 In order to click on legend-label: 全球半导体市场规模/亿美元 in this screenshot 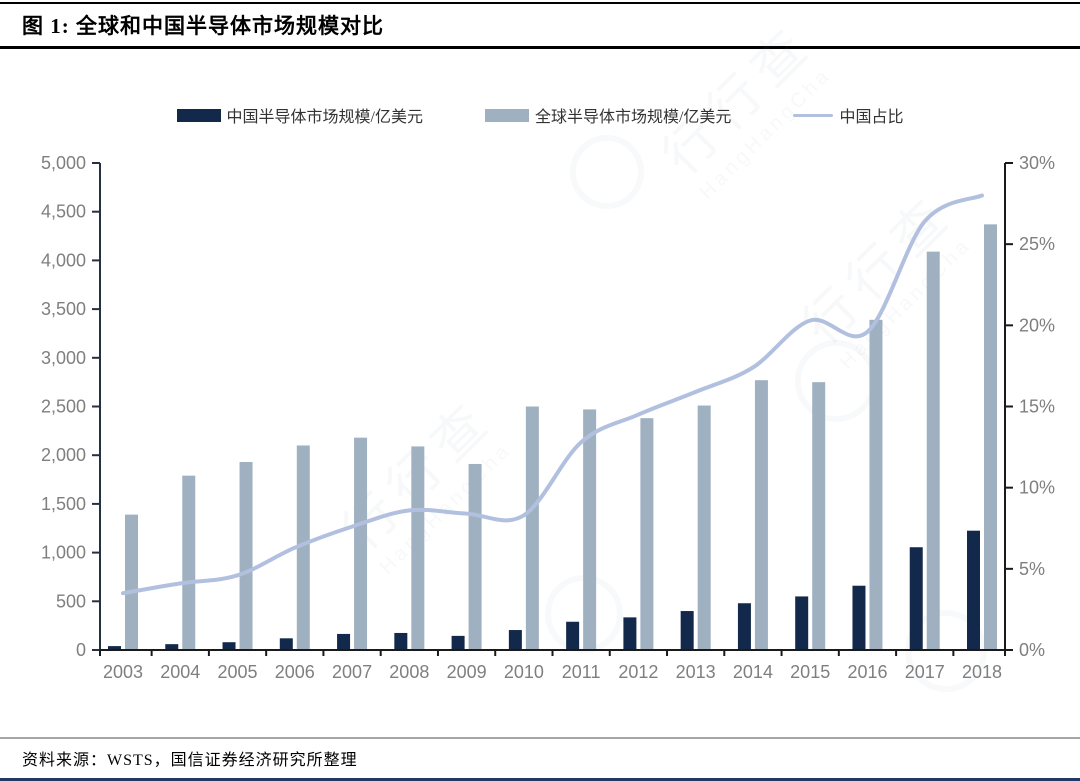, I will do `click(633, 117)`.